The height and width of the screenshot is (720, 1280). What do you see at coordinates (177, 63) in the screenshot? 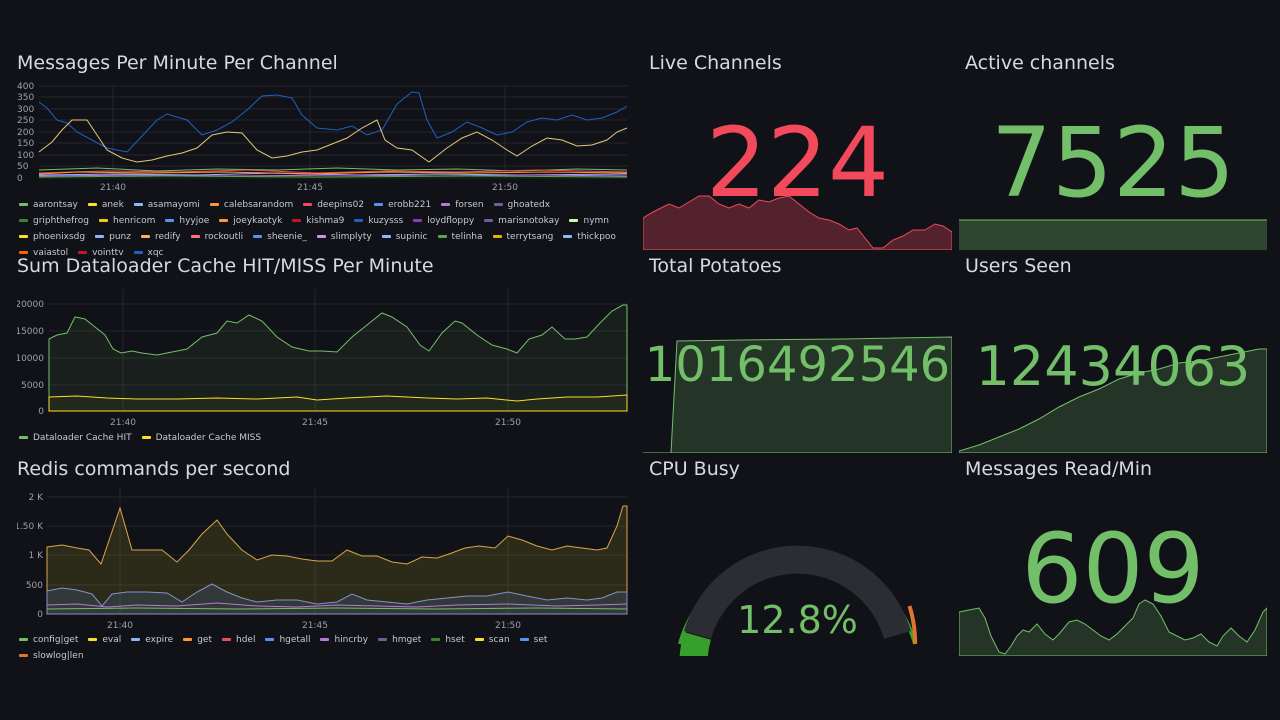
I see `panel-title: Messages Per Minute Per Channel` at bounding box center [177, 63].